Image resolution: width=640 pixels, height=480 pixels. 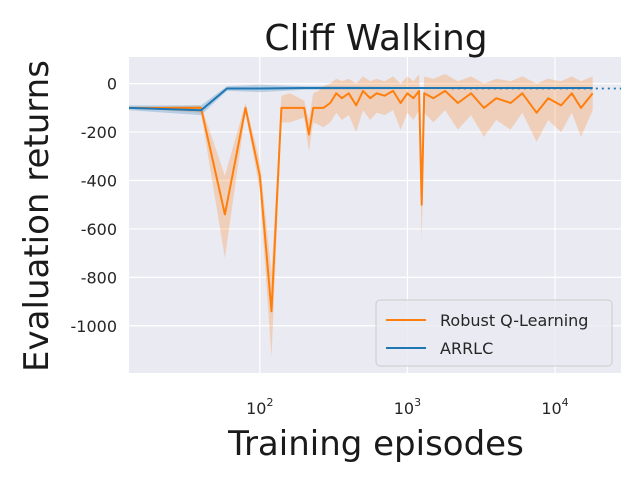 What do you see at coordinates (37, 216) in the screenshot?
I see `y-axis-label: Evaluation returns` at bounding box center [37, 216].